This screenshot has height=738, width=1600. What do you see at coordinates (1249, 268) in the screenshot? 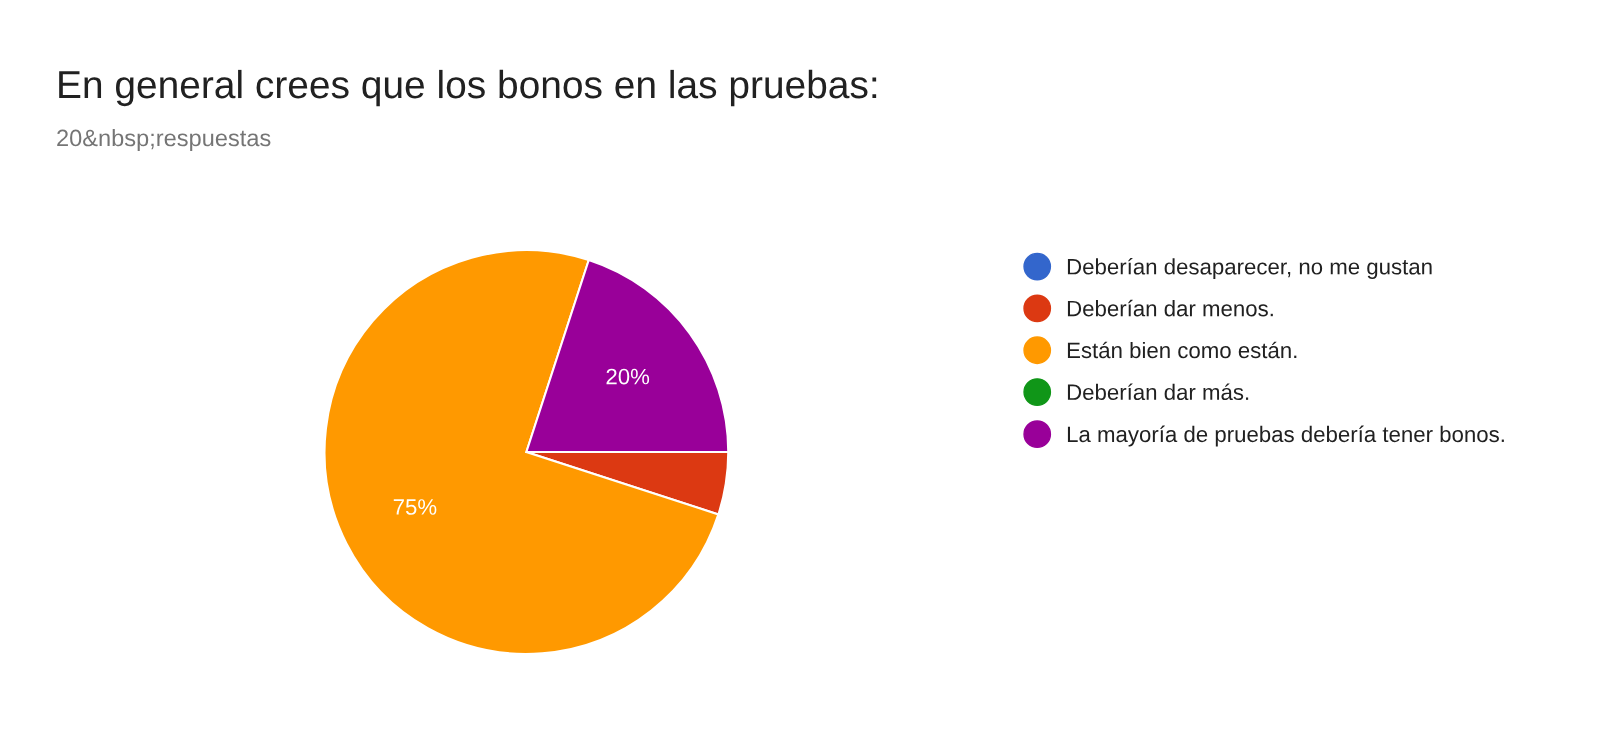
I see `legend-label: Deberían desaparecer, no me gustan` at bounding box center [1249, 268].